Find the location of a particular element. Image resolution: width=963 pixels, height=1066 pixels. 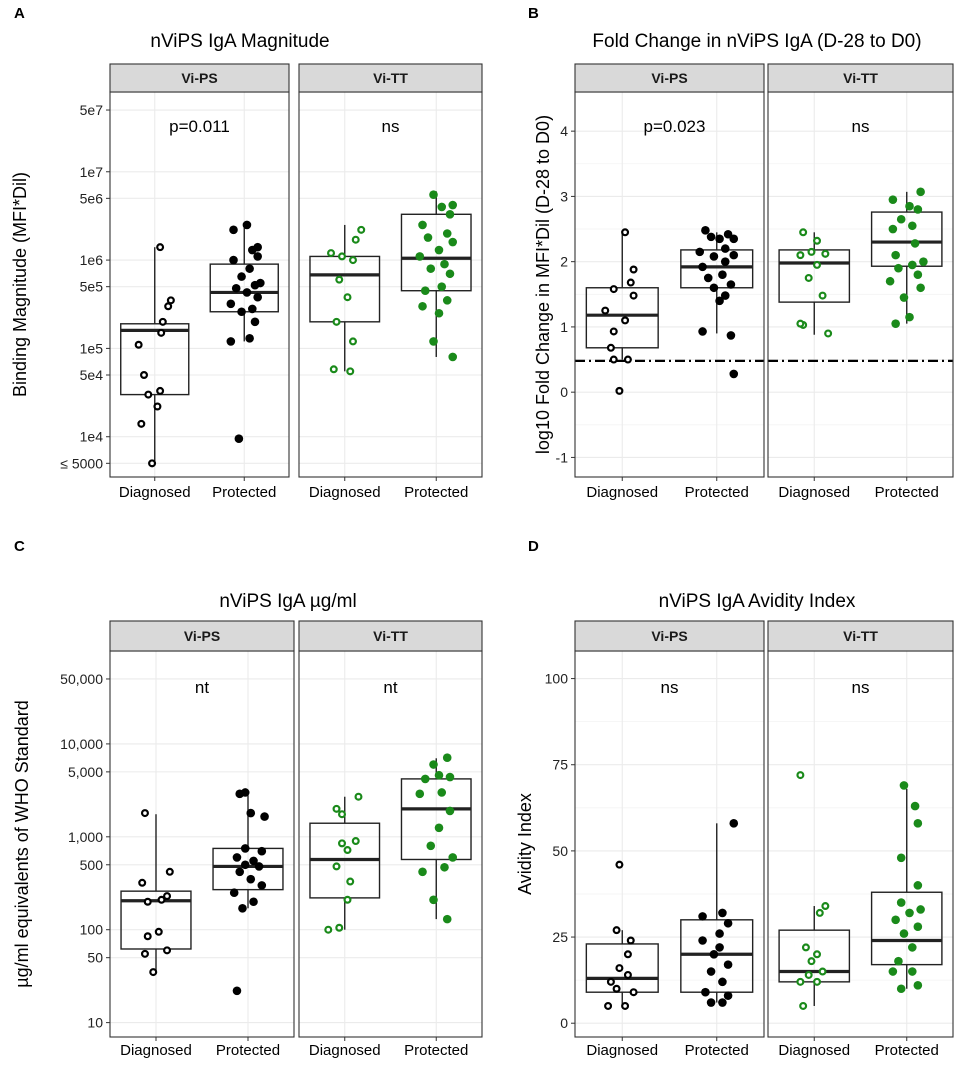

box-protected is located at coordinates (717, 956).